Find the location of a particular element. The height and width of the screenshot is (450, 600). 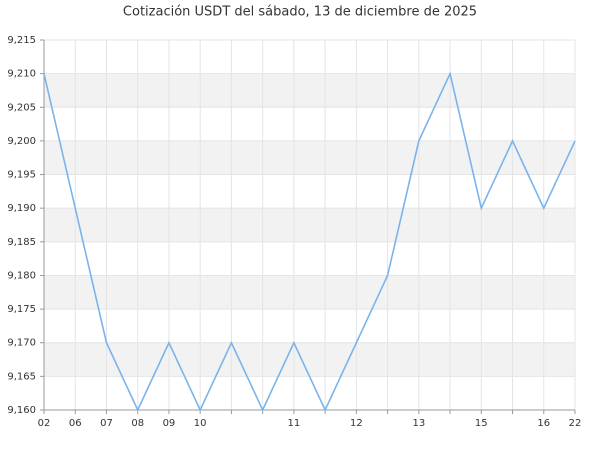

y-tick-label: 9,175 is located at coordinates (21, 309).